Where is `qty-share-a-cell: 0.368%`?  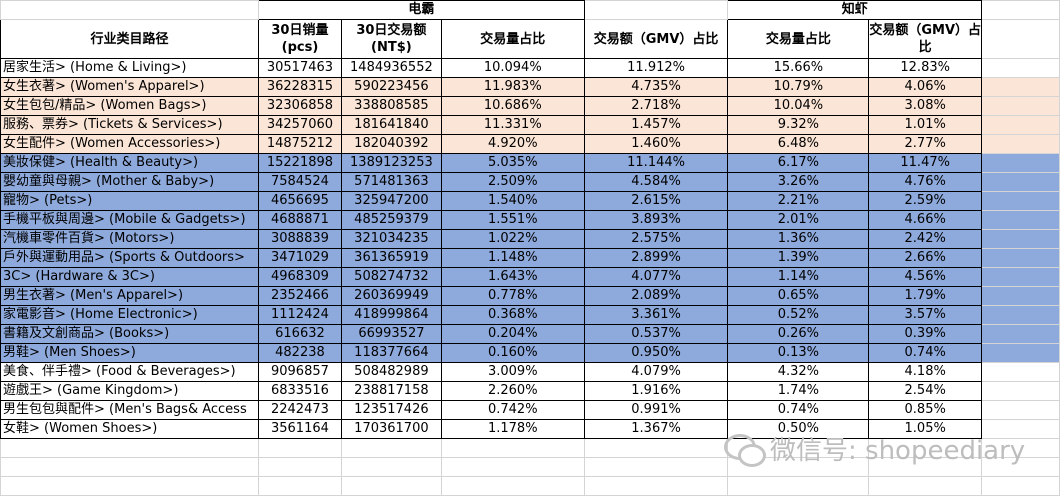 qty-share-a-cell: 0.368% is located at coordinates (512, 315).